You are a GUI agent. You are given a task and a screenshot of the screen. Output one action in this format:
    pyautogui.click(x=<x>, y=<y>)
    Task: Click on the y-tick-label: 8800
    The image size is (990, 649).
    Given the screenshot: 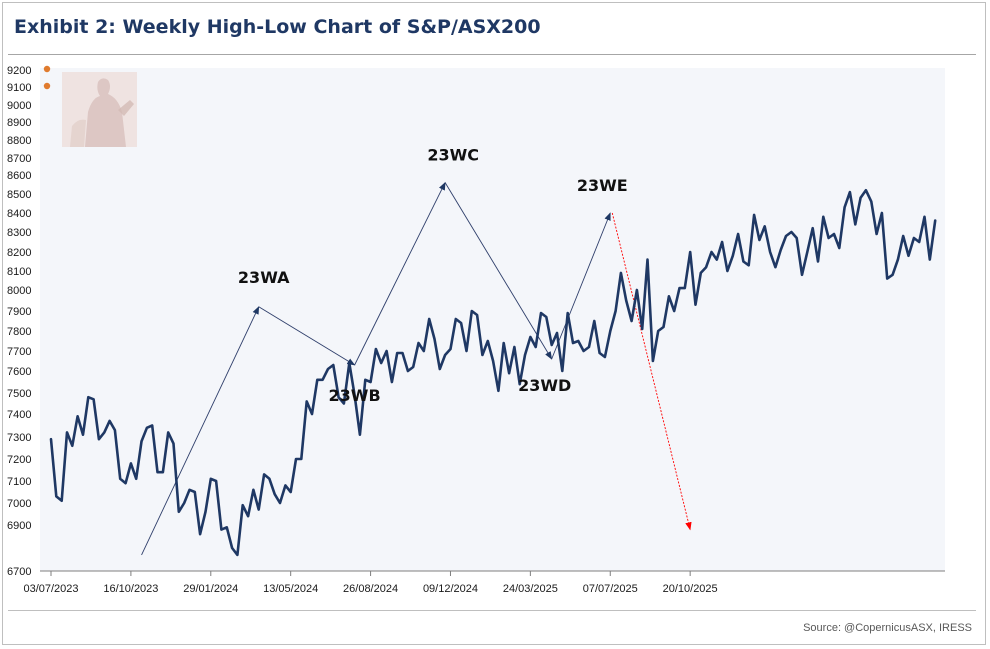 What is the action you would take?
    pyautogui.click(x=19, y=141)
    